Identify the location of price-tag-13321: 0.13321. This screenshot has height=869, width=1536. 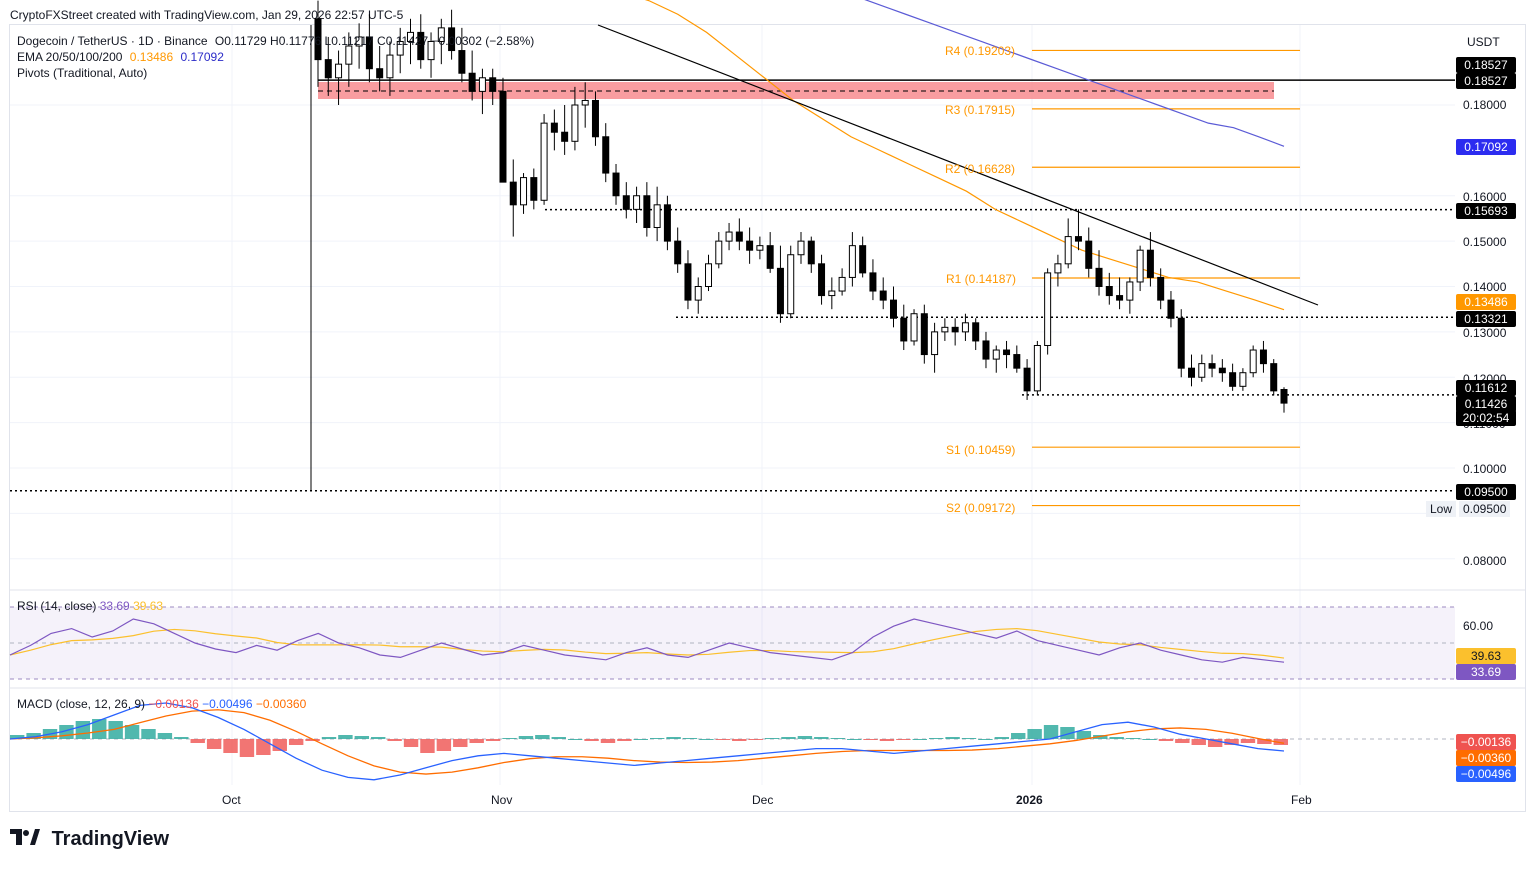
(1486, 319).